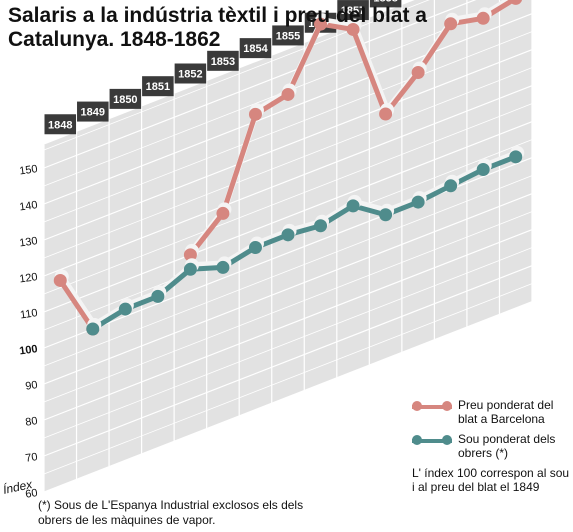  I want to click on y-tick-label: 100, so click(29, 350).